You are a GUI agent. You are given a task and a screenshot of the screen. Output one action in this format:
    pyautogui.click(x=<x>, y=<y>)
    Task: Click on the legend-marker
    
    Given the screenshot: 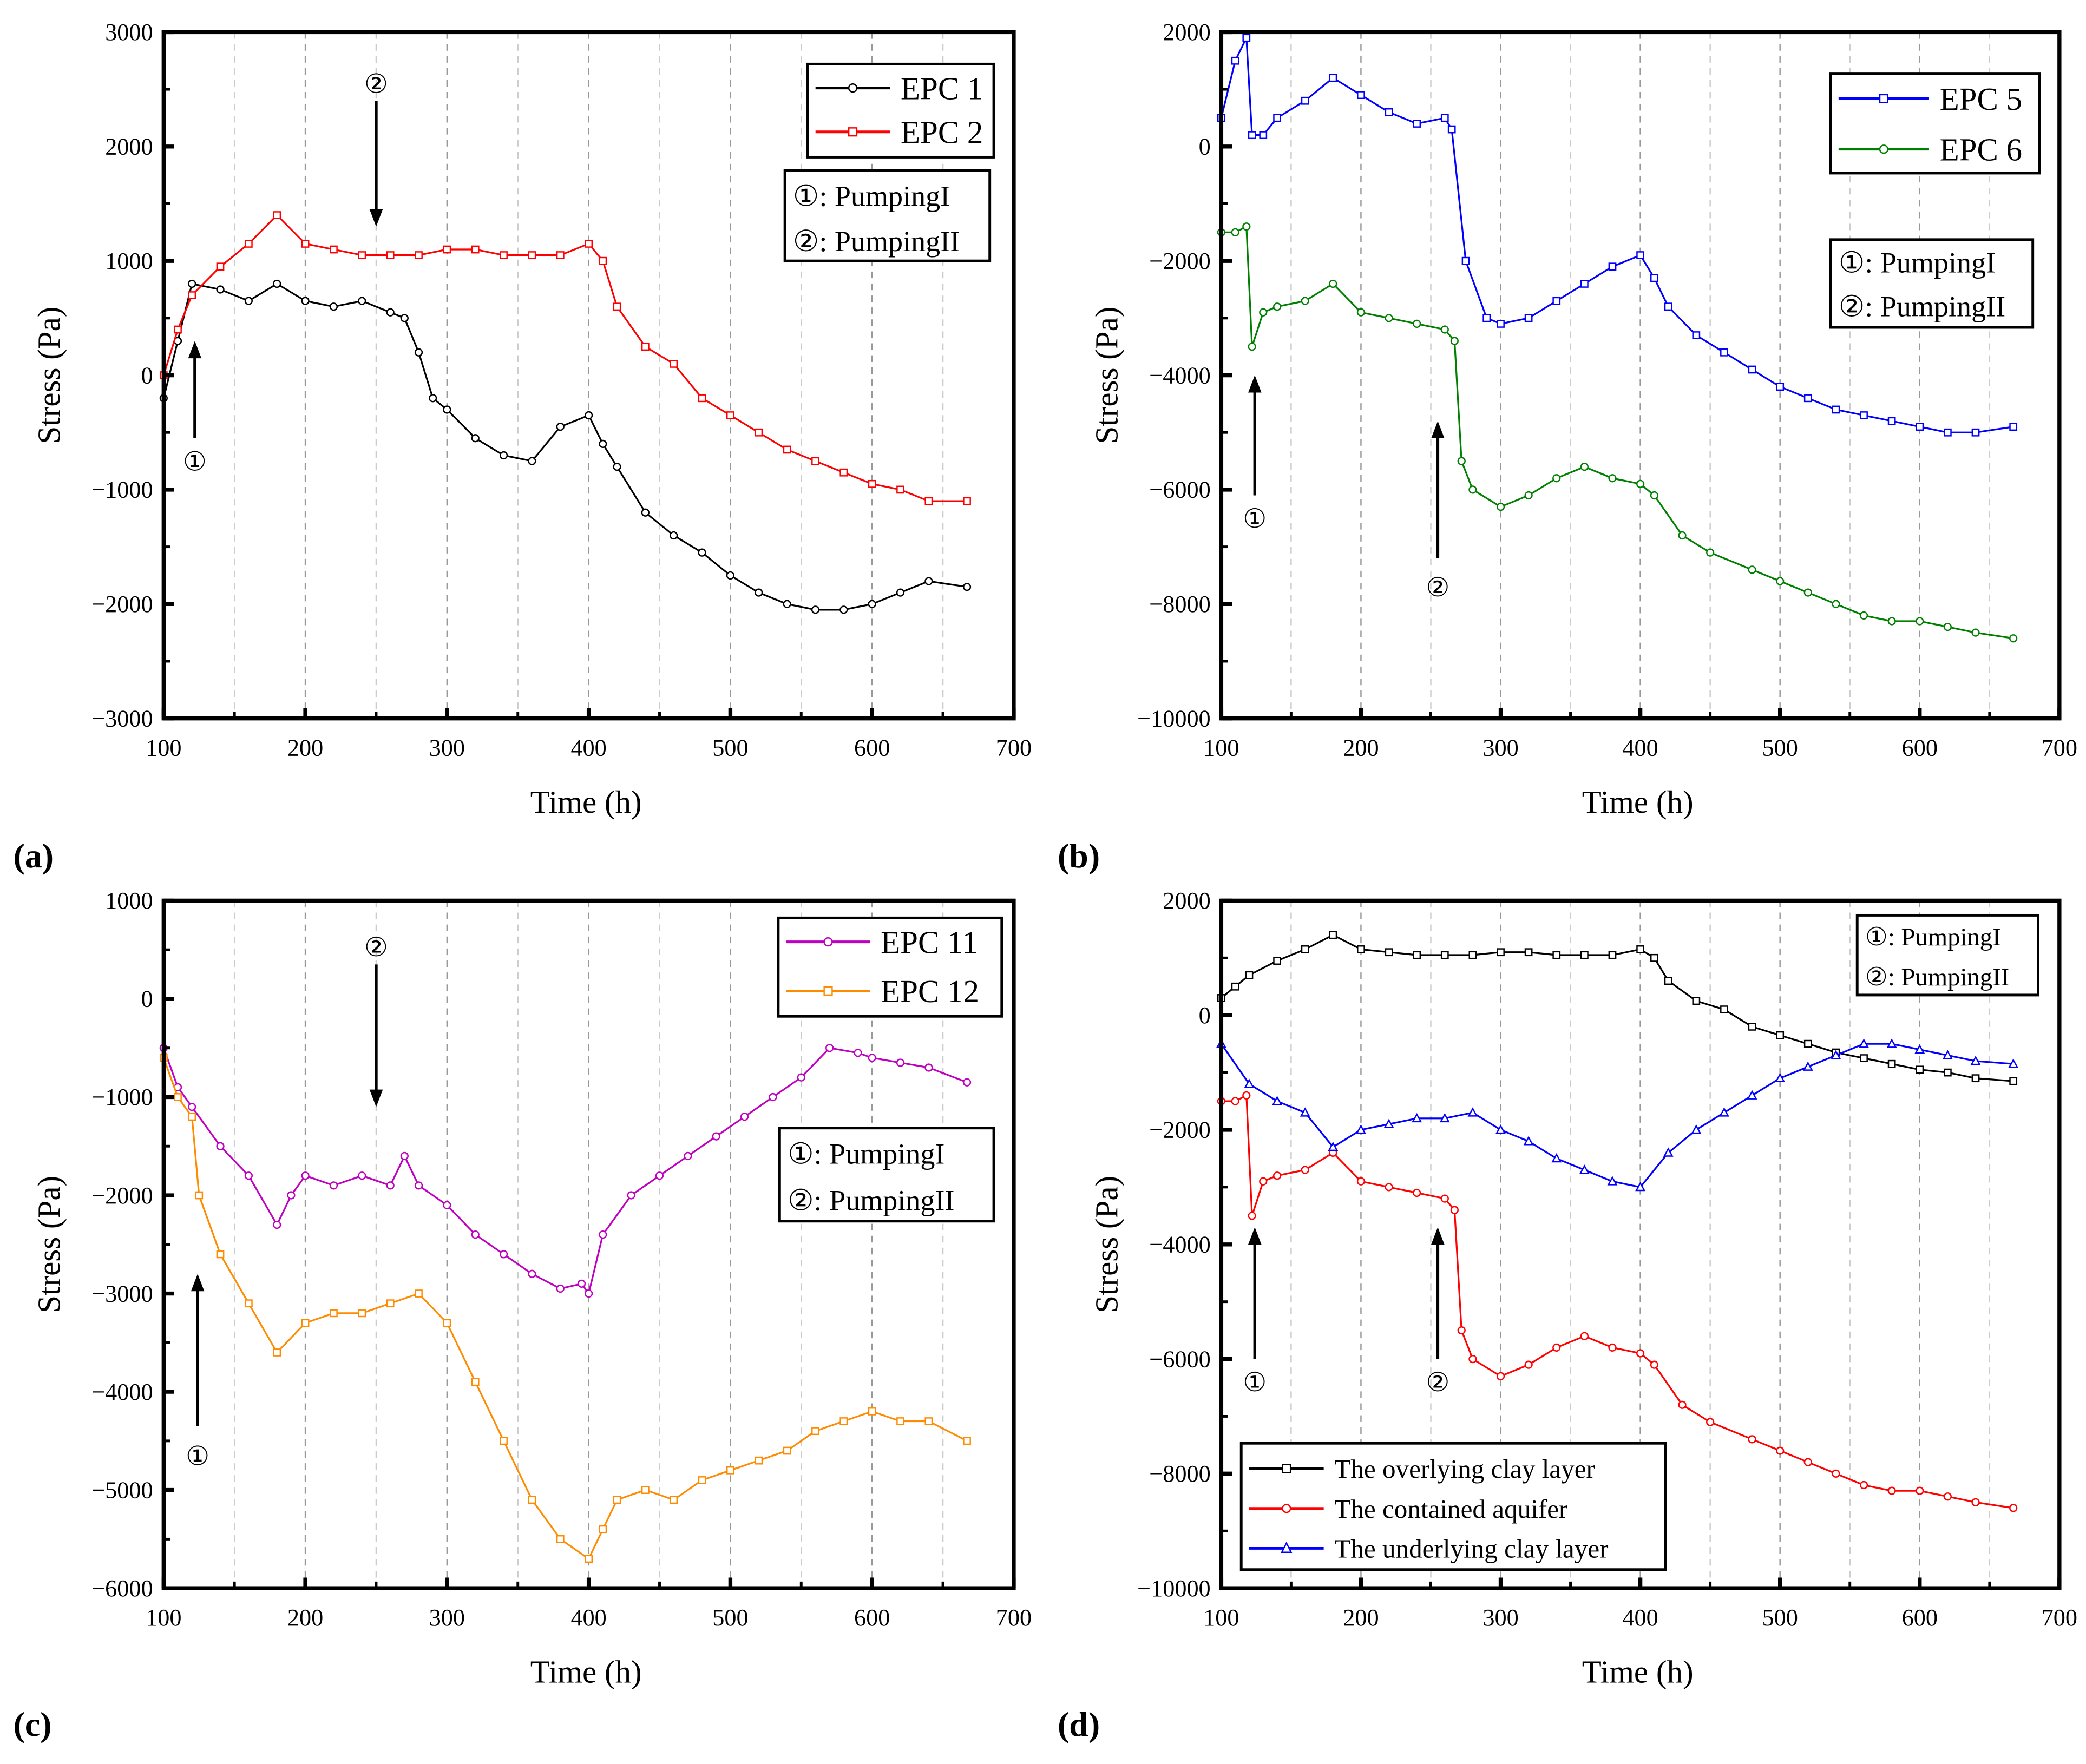 What is the action you would take?
    pyautogui.click(x=1286, y=1468)
    